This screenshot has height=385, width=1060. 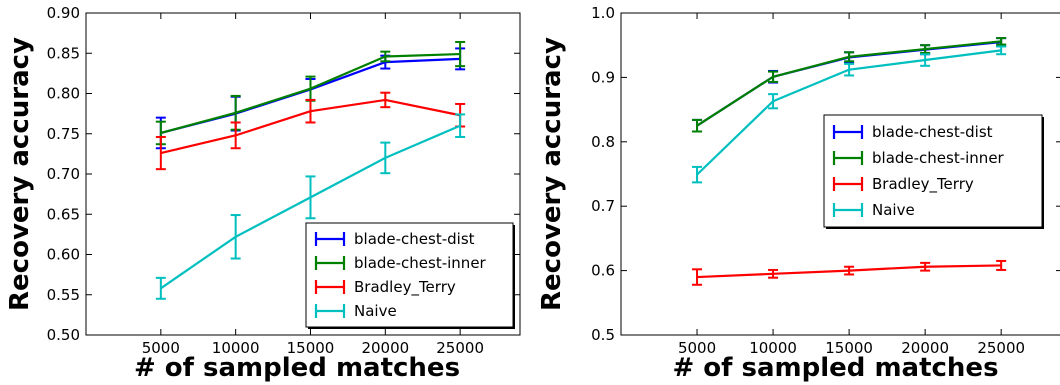 I want to click on y-tick-label: 0.70, so click(x=63, y=174).